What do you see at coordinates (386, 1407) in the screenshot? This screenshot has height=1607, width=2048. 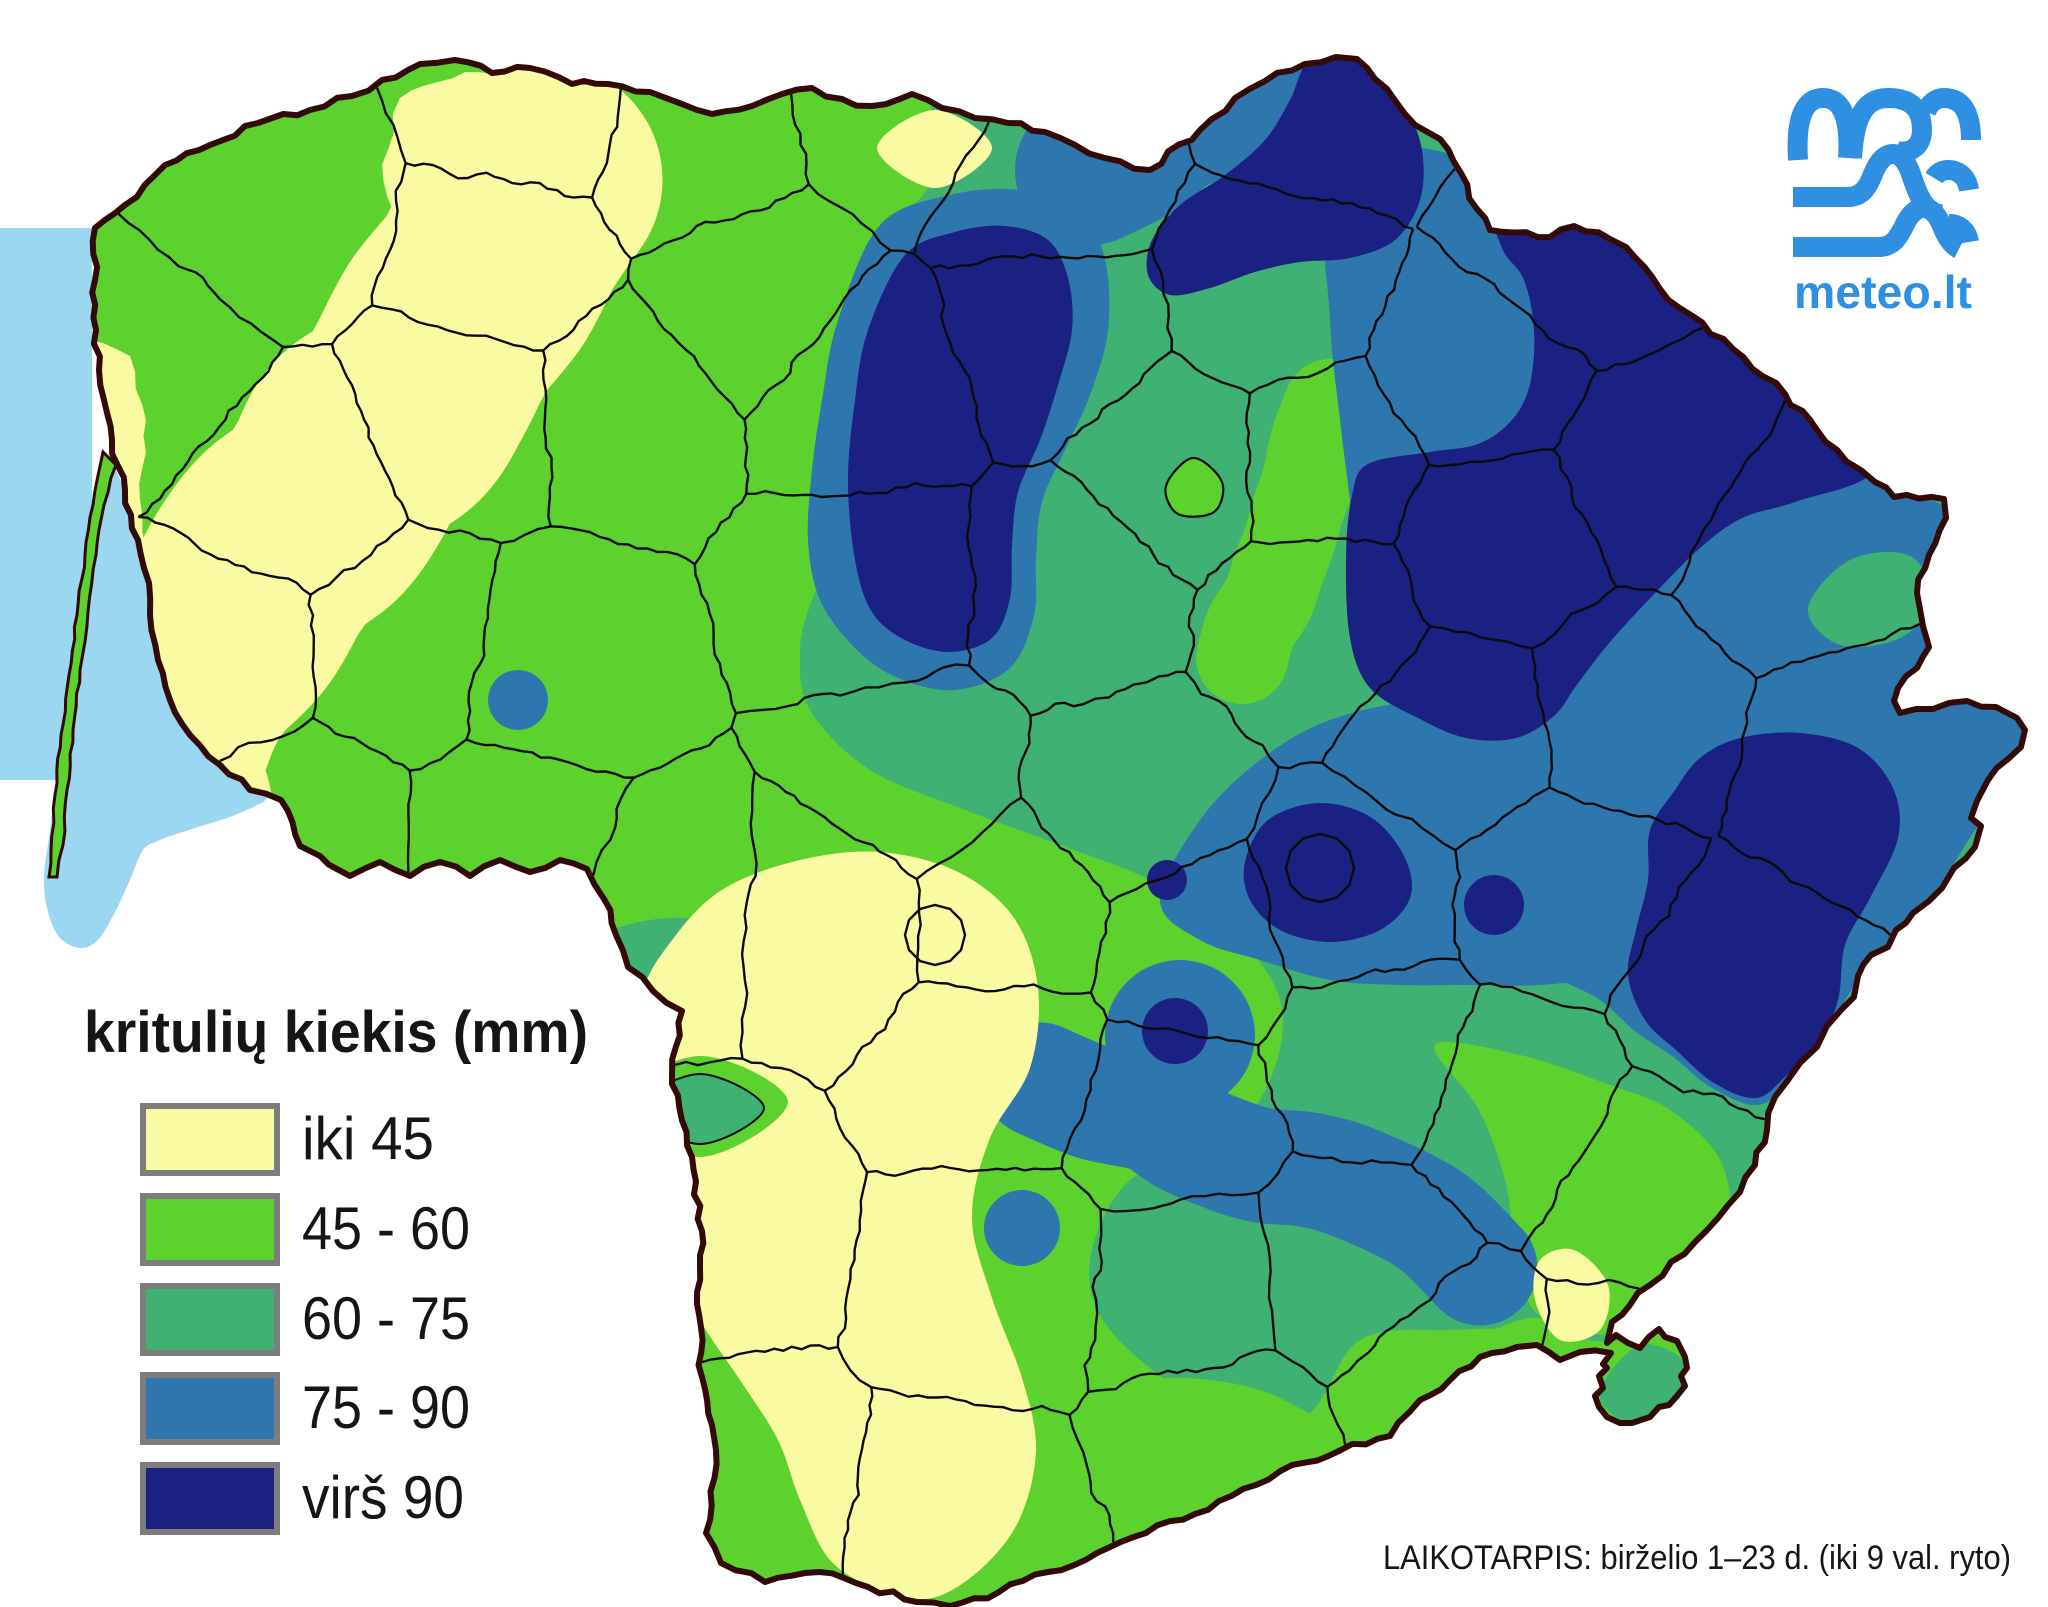 I see `svg-text: 75 - 90` at bounding box center [386, 1407].